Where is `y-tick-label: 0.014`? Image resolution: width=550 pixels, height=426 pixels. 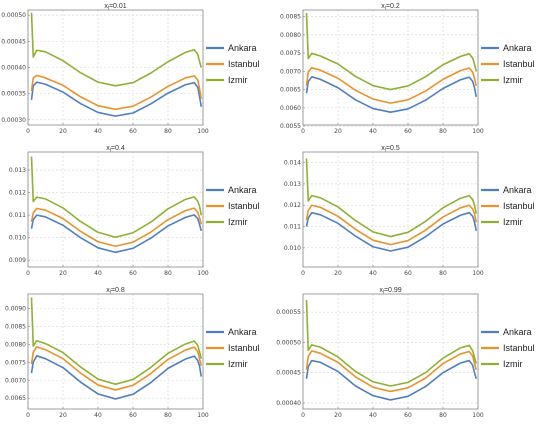 y-tick-label: 0.014 is located at coordinates (292, 163).